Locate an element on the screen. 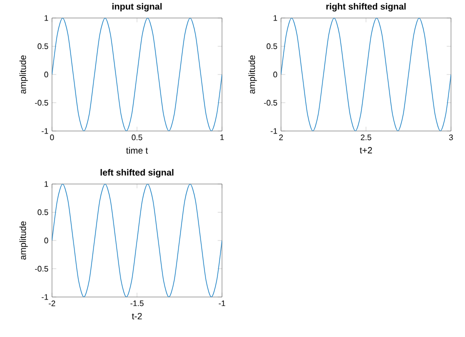  chart-title: left shifted signal is located at coordinates (137, 173).